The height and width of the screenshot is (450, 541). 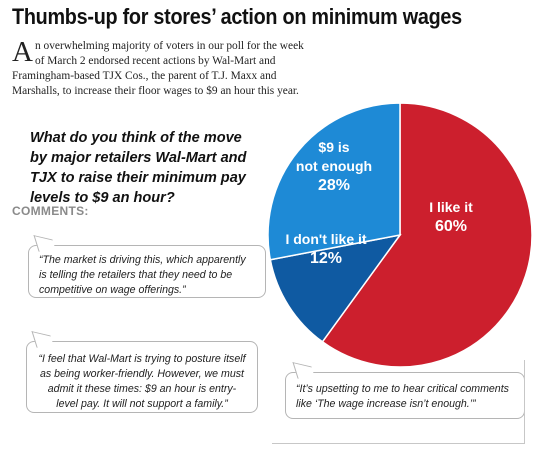 I want to click on pie-value-label-1: 60%, so click(x=451, y=226).